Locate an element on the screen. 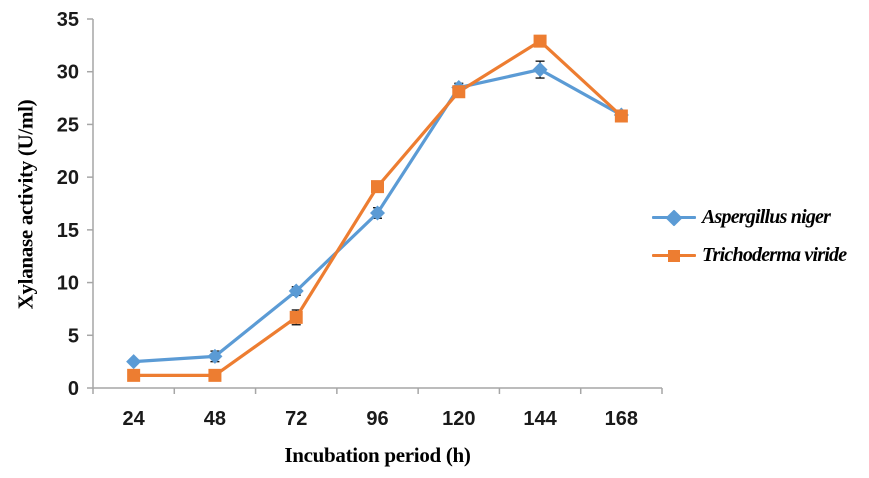 This screenshot has height=478, width=869. legend-swatch-aspergillus is located at coordinates (674, 217).